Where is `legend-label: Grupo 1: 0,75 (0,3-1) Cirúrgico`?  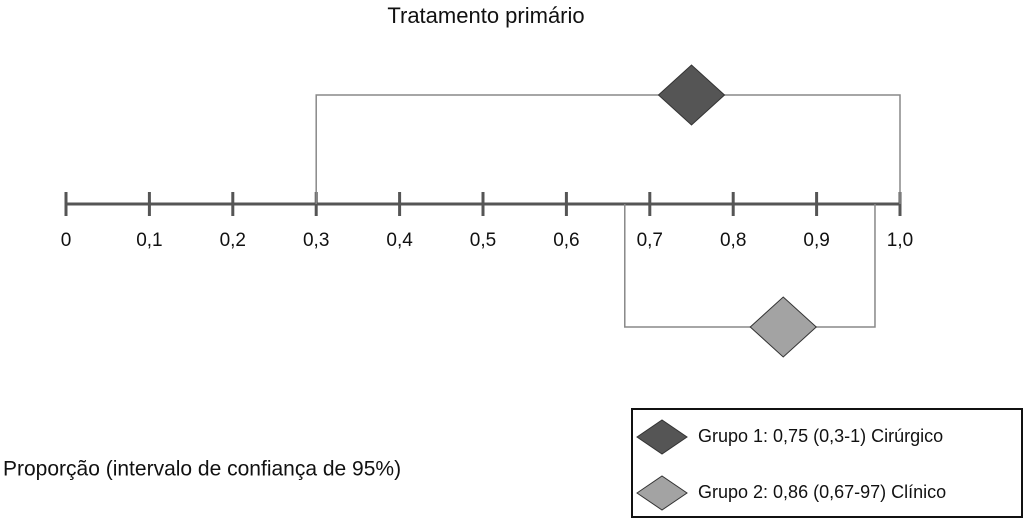
legend-label: Grupo 1: 0,75 (0,3-1) Cirúrgico is located at coordinates (820, 436).